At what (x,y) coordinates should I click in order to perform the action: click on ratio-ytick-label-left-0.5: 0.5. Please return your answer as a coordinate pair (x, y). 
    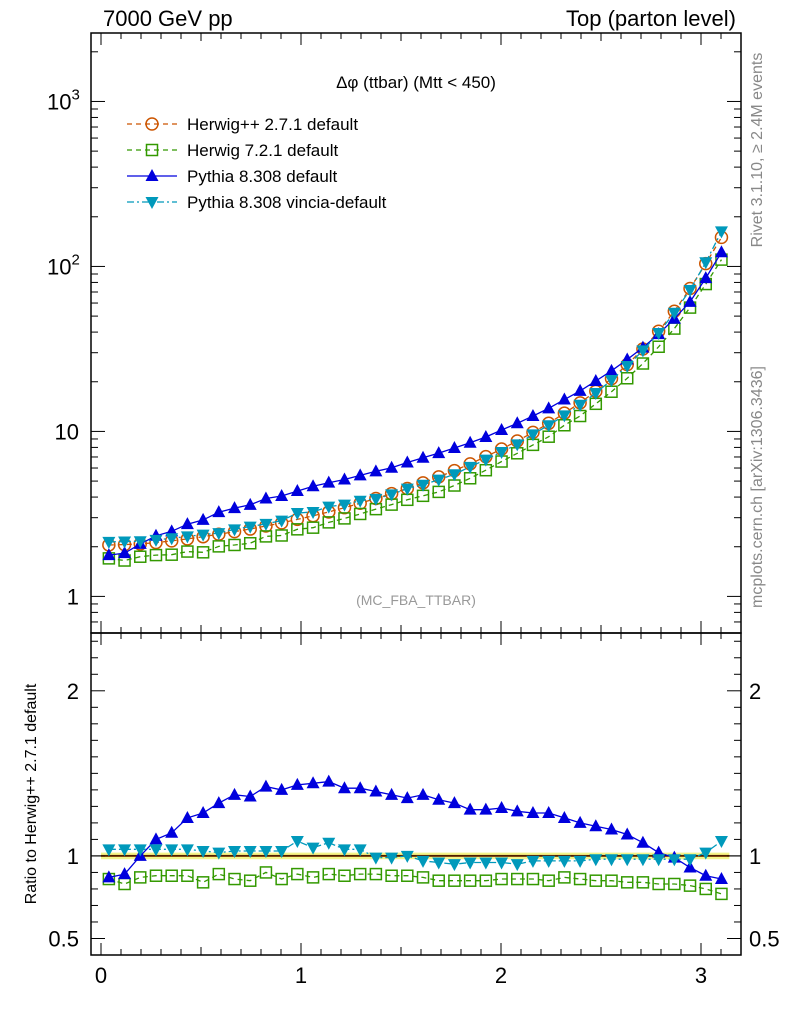
    Looking at the image, I should click on (63, 938).